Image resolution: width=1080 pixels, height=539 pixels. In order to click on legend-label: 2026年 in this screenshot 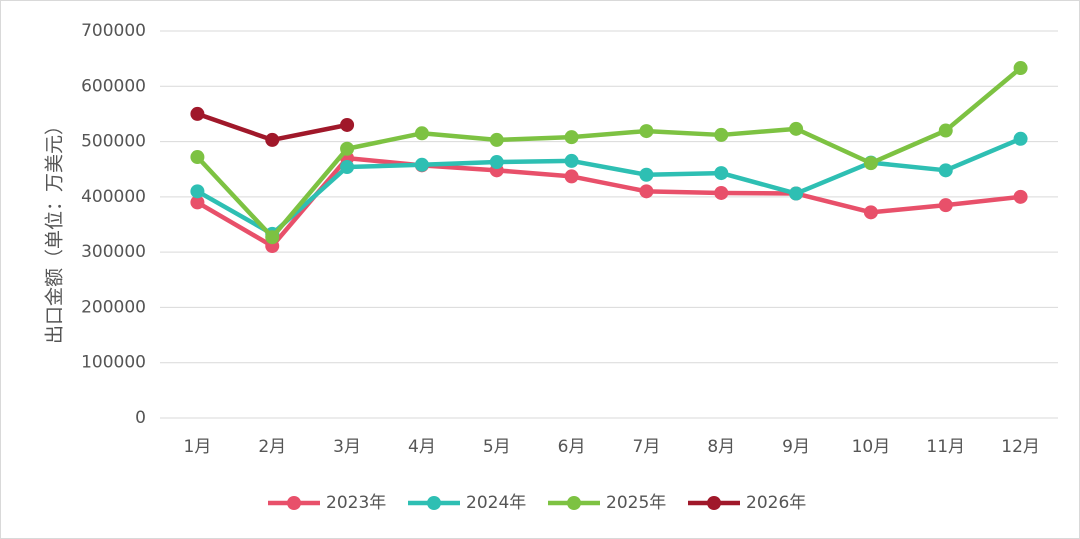, I will do `click(776, 503)`.